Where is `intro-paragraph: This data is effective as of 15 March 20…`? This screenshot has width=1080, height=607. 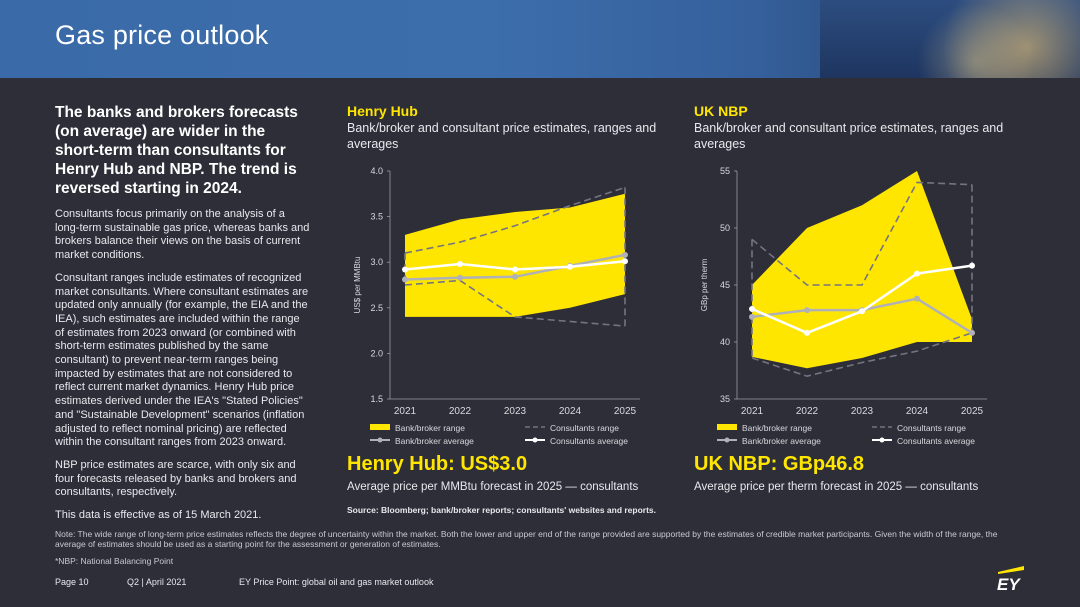
intro-paragraph: This data is effective as of 15 March 20… is located at coordinates (158, 515).